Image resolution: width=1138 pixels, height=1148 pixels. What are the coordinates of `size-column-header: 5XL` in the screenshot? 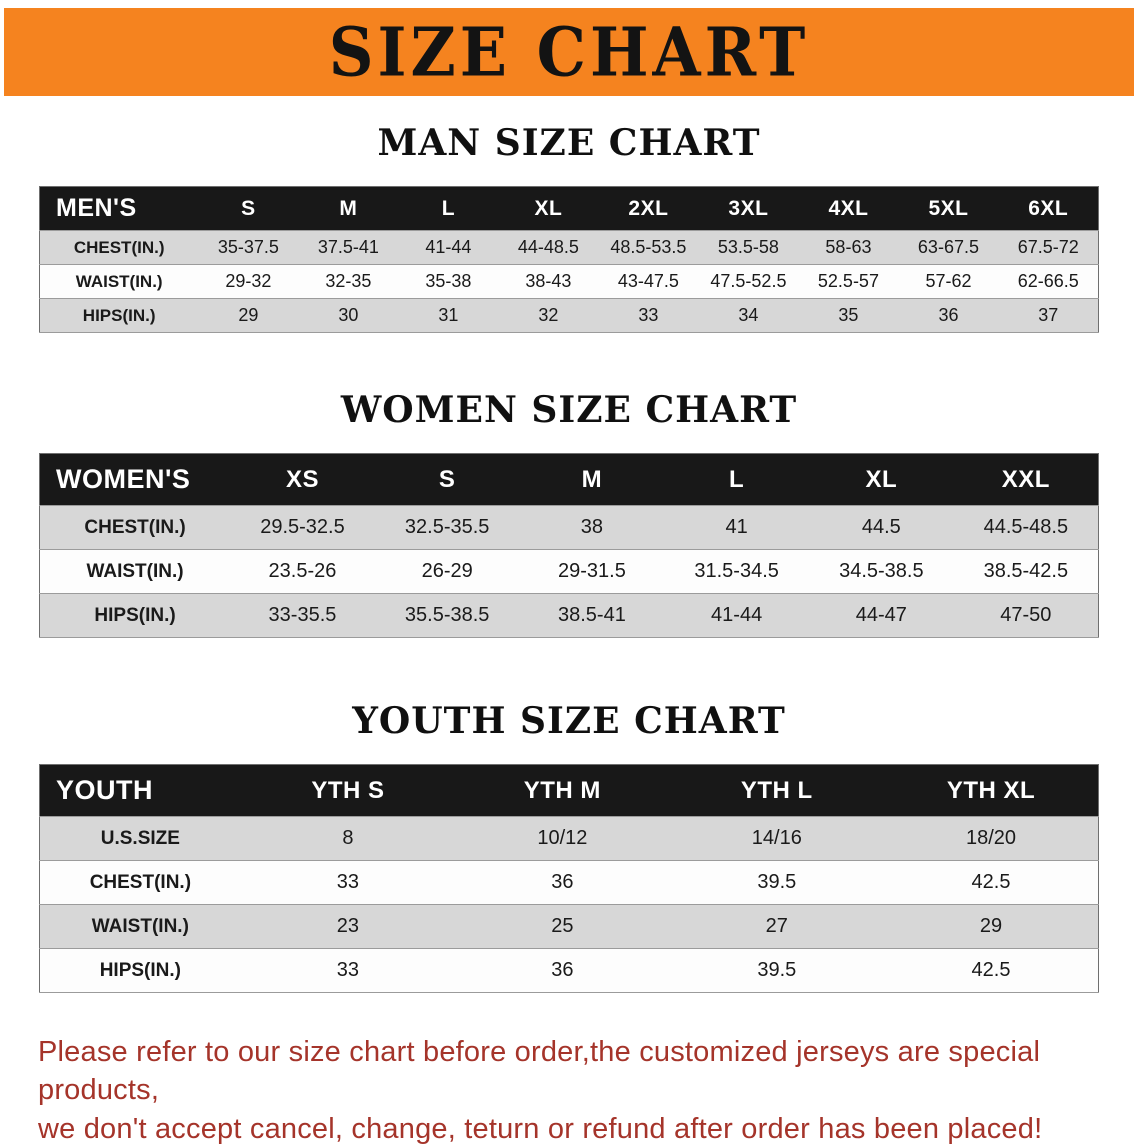 It's located at (948, 208).